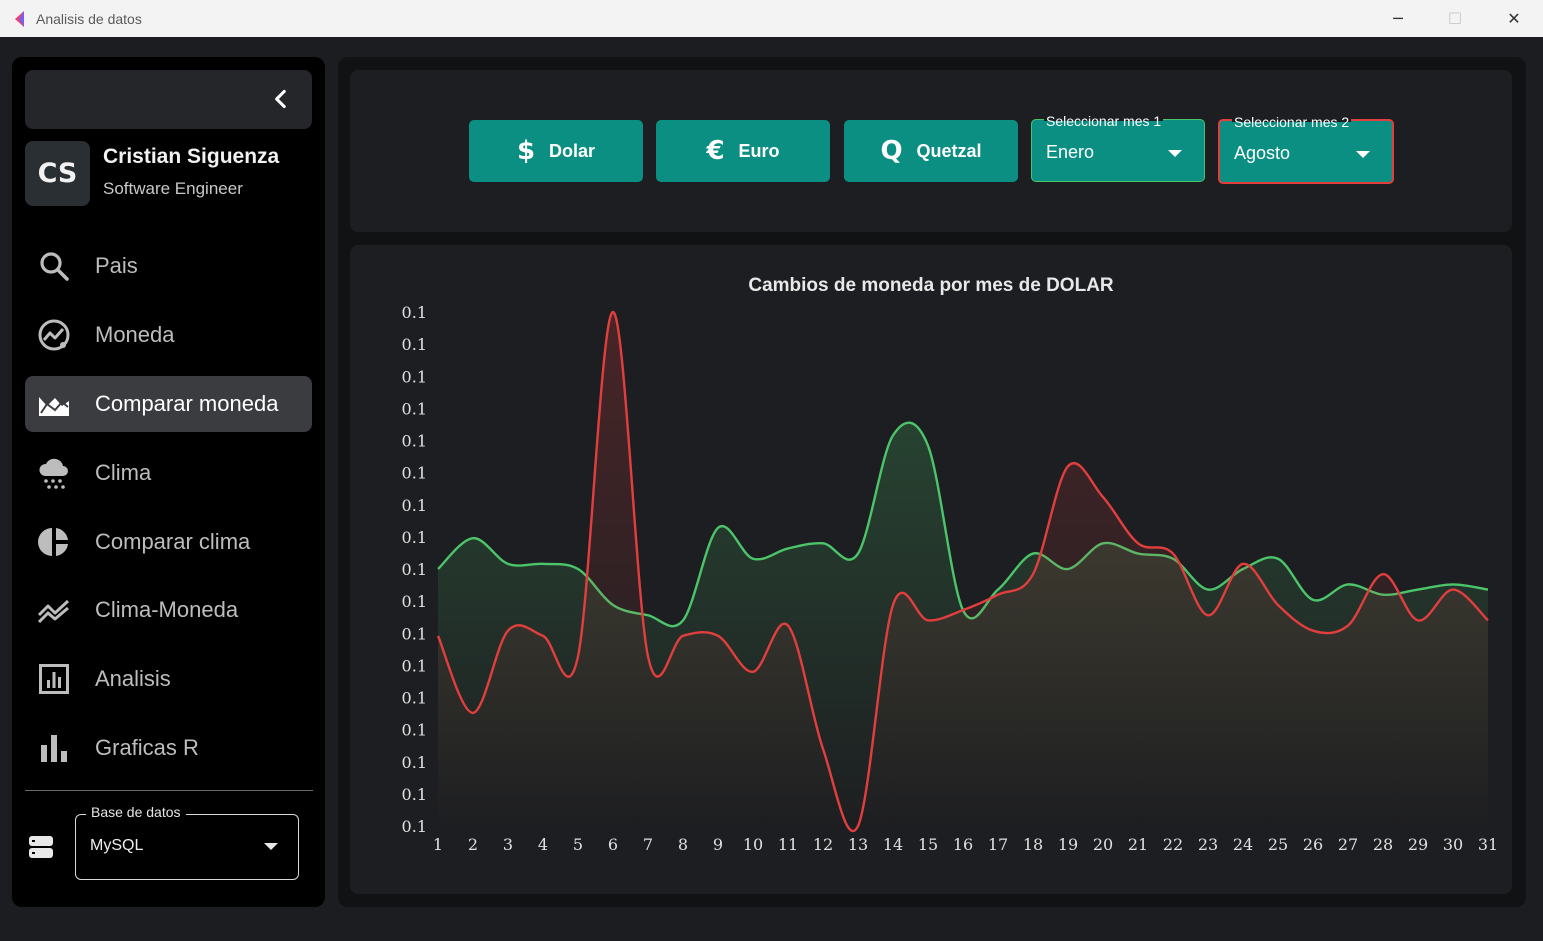  What do you see at coordinates (1070, 152) in the screenshot?
I see `month1-select-value: Enero` at bounding box center [1070, 152].